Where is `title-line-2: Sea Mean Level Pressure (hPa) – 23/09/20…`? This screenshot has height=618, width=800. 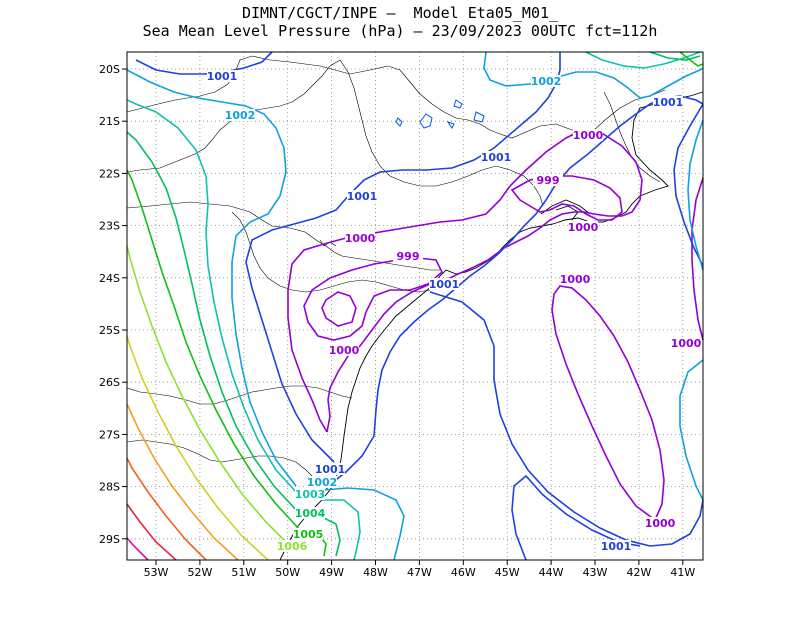
title-line-2: Sea Mean Level Pressure (hPa) – 23/09/20… is located at coordinates (400, 31).